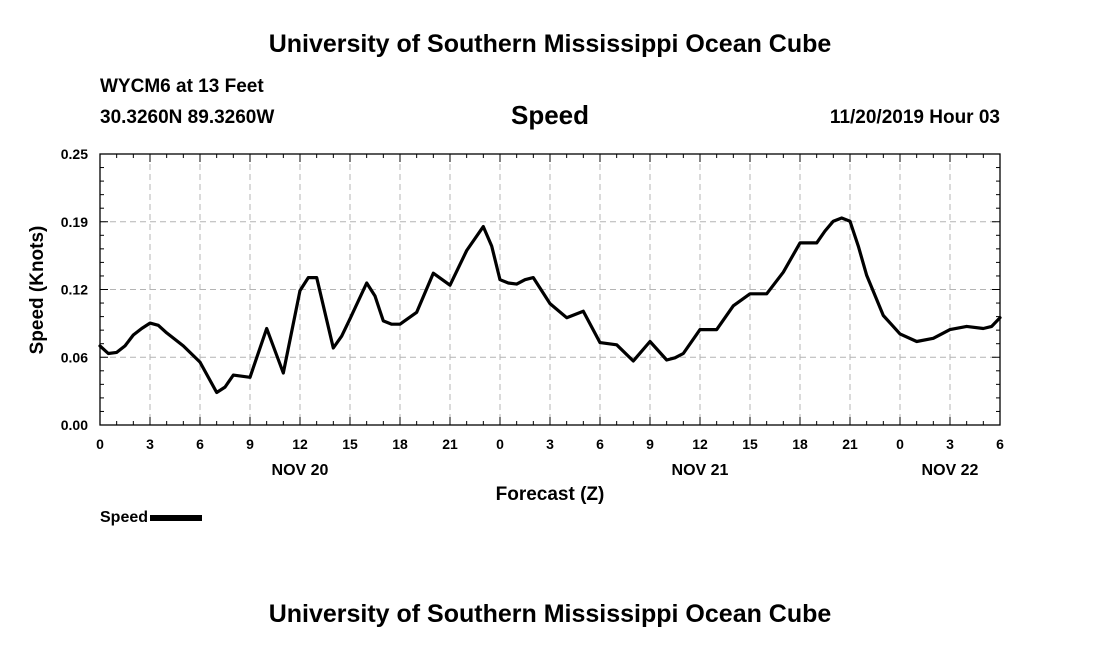  I want to click on y-tick-label: 0.06, so click(74, 357).